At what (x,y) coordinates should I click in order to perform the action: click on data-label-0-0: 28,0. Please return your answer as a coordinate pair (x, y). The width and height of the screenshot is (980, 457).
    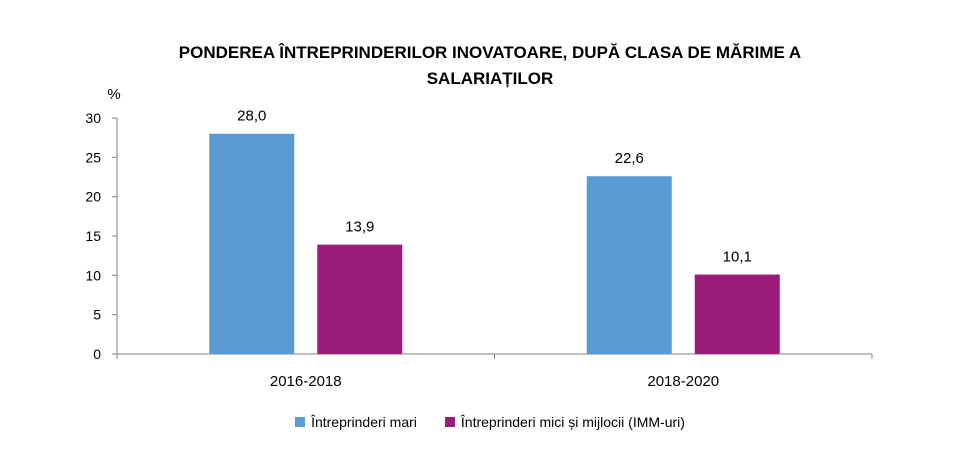
    Looking at the image, I should click on (251, 116).